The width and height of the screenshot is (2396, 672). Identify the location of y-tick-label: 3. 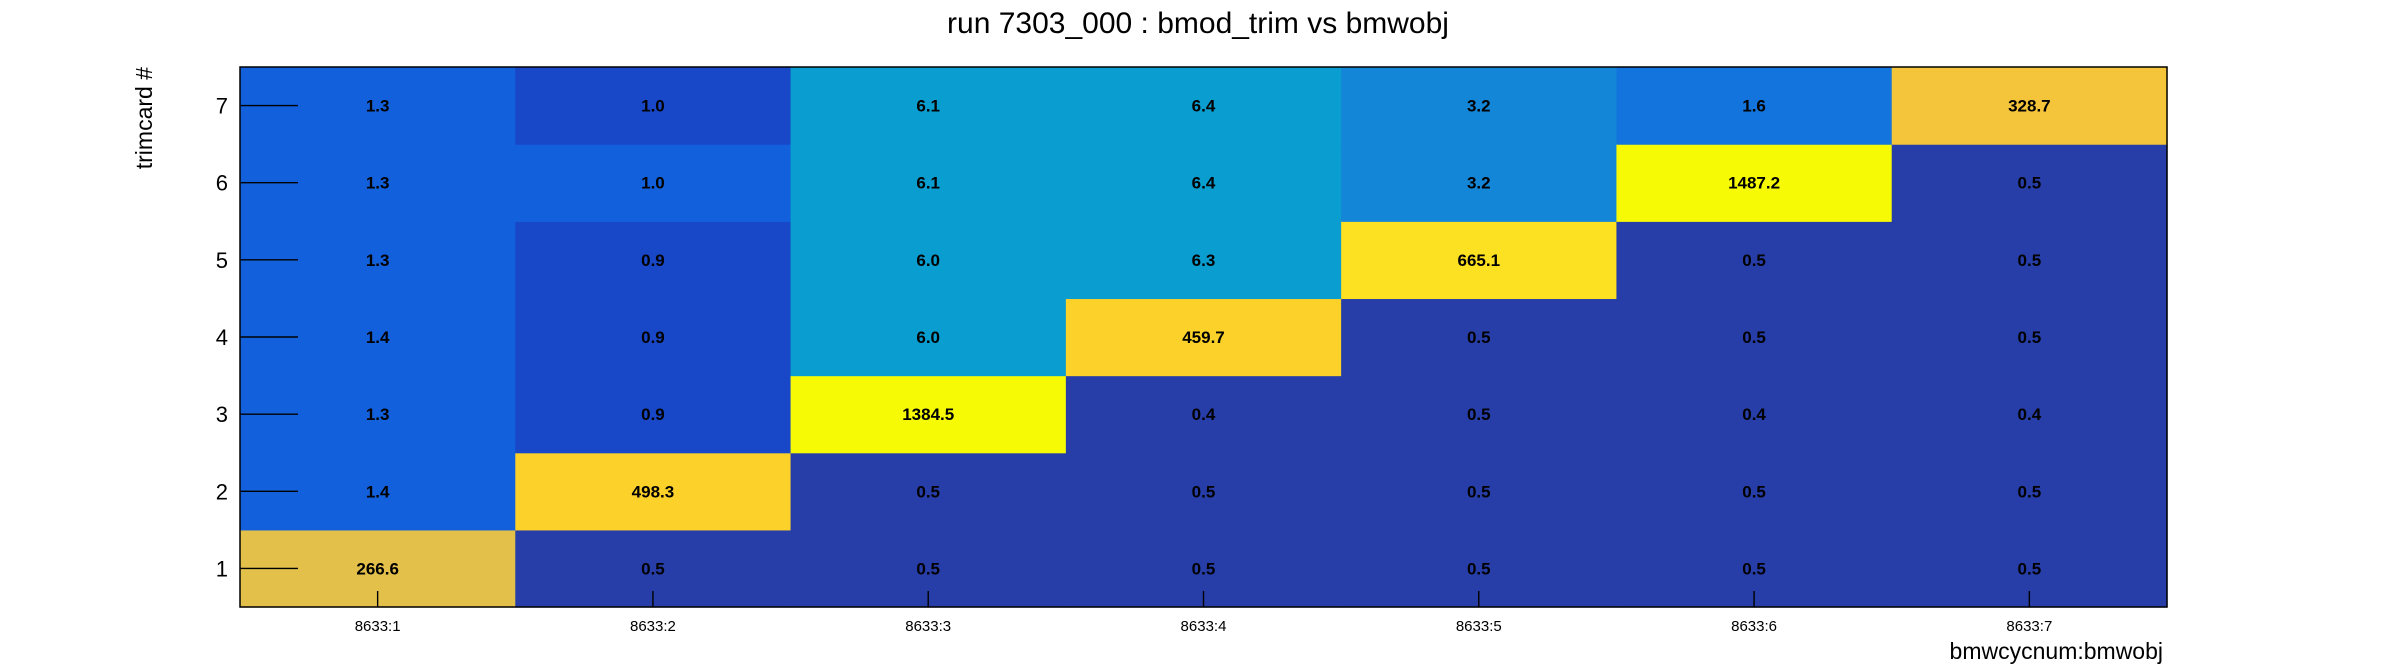
(222, 414).